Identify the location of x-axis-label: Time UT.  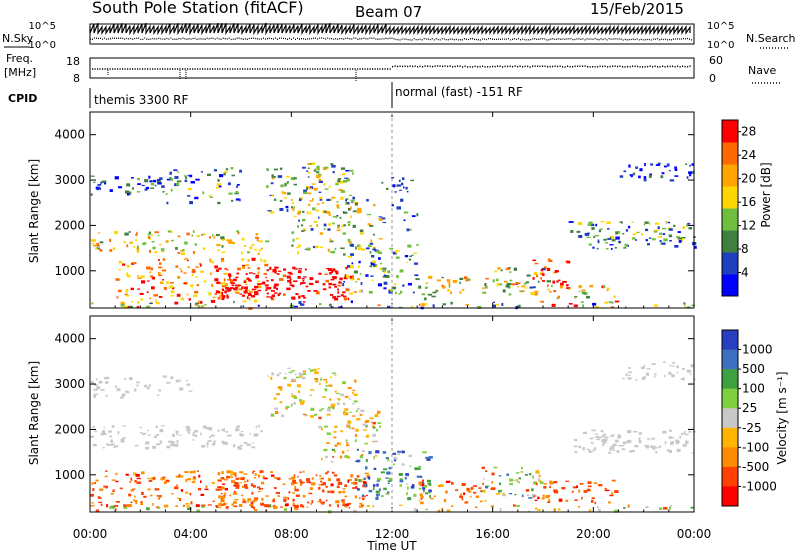
(391, 546).